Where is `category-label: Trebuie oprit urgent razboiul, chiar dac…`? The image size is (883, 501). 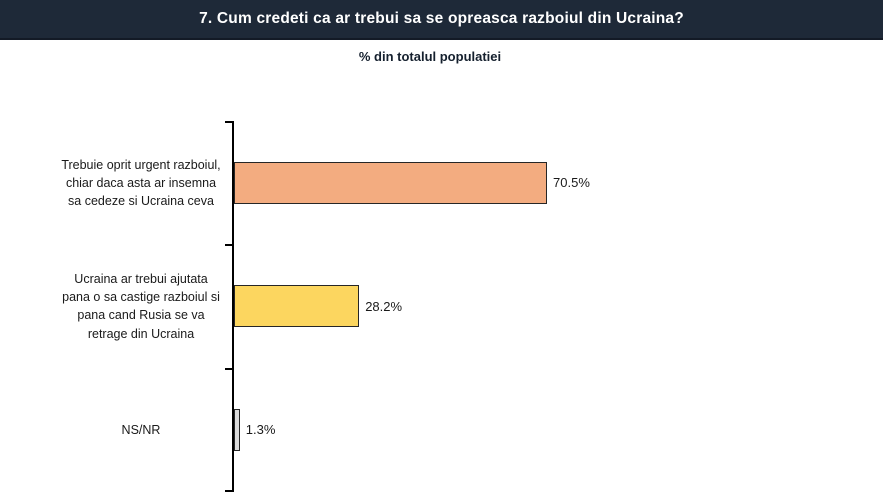 category-label: Trebuie oprit urgent razboiul, chiar dac… is located at coordinates (141, 182).